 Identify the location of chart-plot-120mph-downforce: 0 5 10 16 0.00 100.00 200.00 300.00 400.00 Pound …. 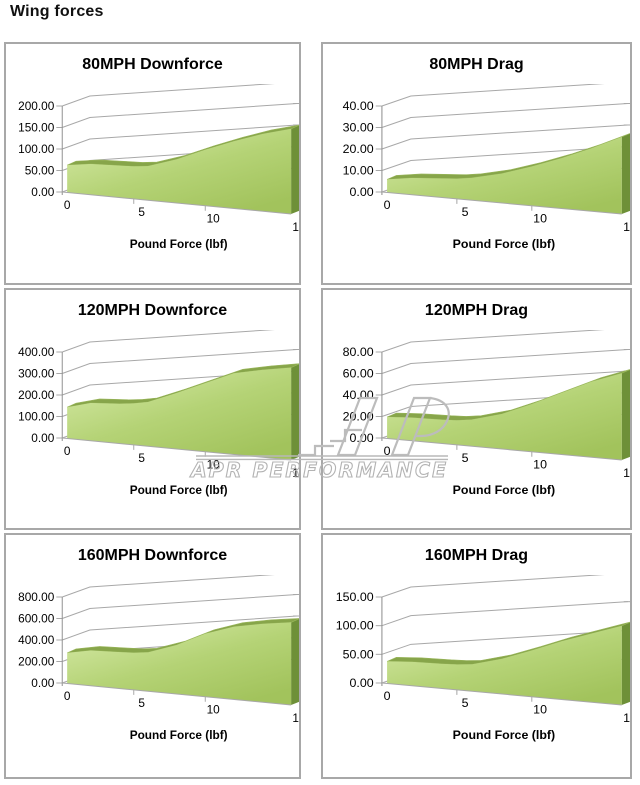
(158, 413).